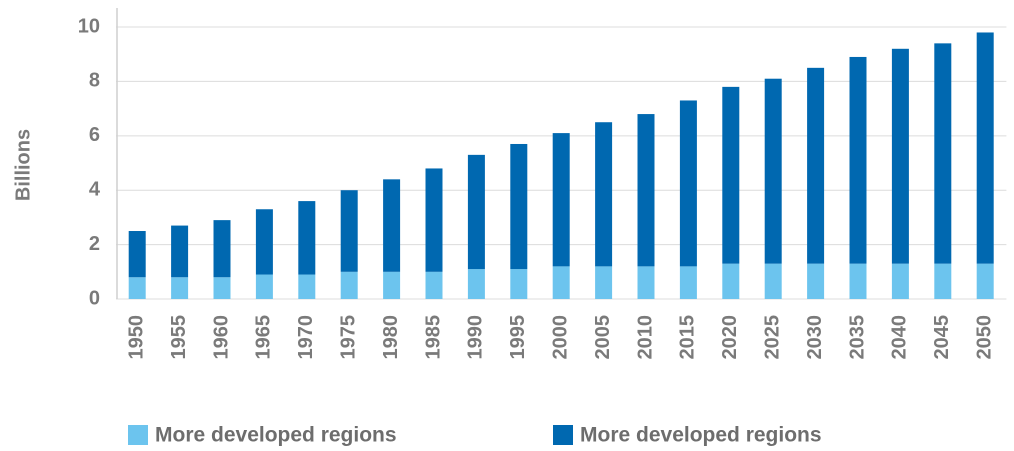  Describe the element at coordinates (815, 337) in the screenshot. I see `x-tick-label: 2030` at that location.